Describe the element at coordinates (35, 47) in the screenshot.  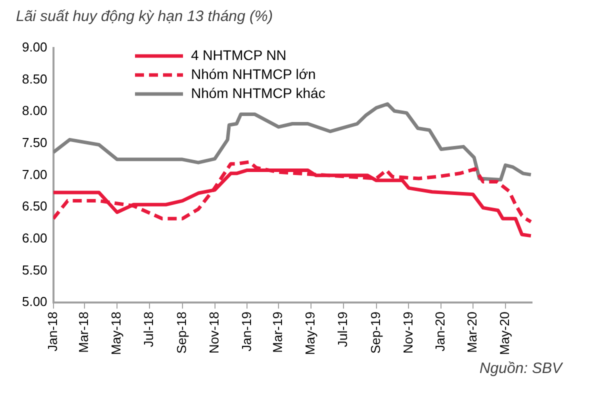
I see `y-tick-label: 9.00` at that location.